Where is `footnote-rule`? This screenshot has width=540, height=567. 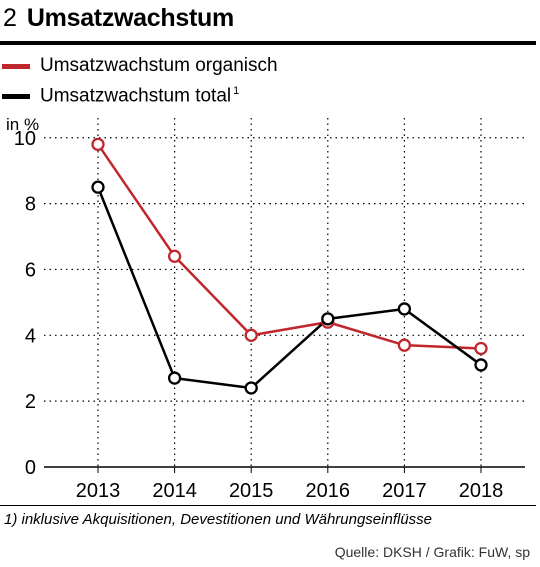
footnote-rule is located at coordinates (268, 505).